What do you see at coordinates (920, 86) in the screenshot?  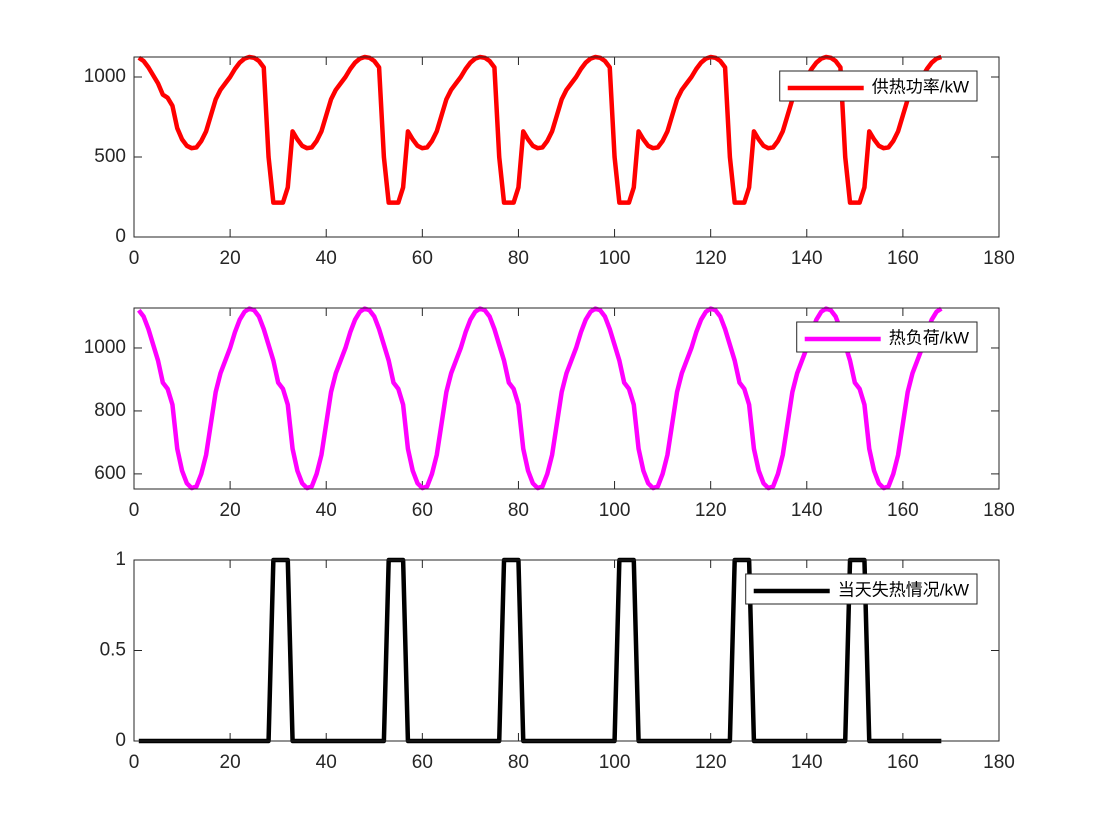 I see `legend-label: 供热功率/kW` at bounding box center [920, 86].